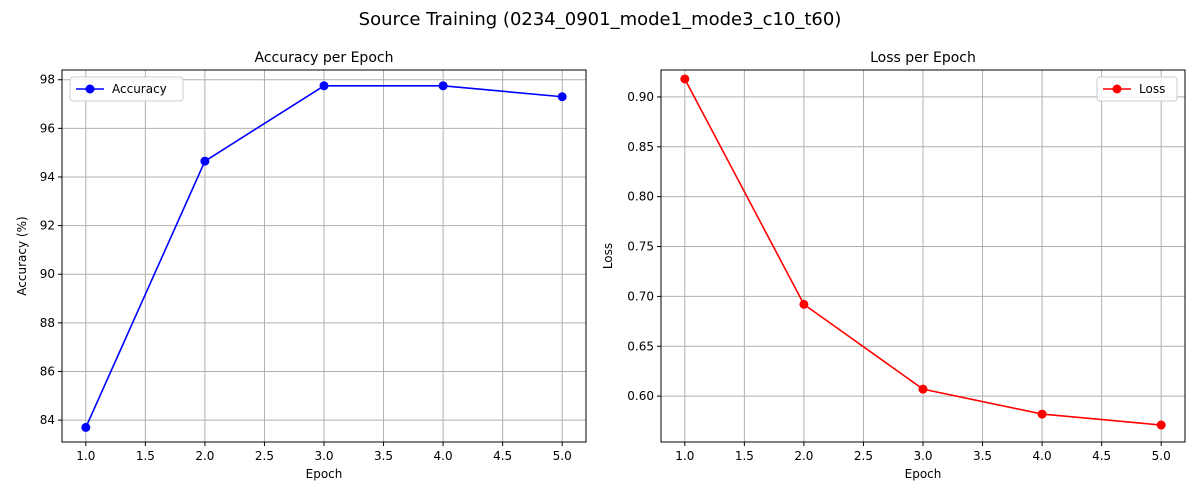 Image resolution: width=1200 pixels, height=504 pixels. I want to click on loss-x-tick-label: 3.5, so click(982, 456).